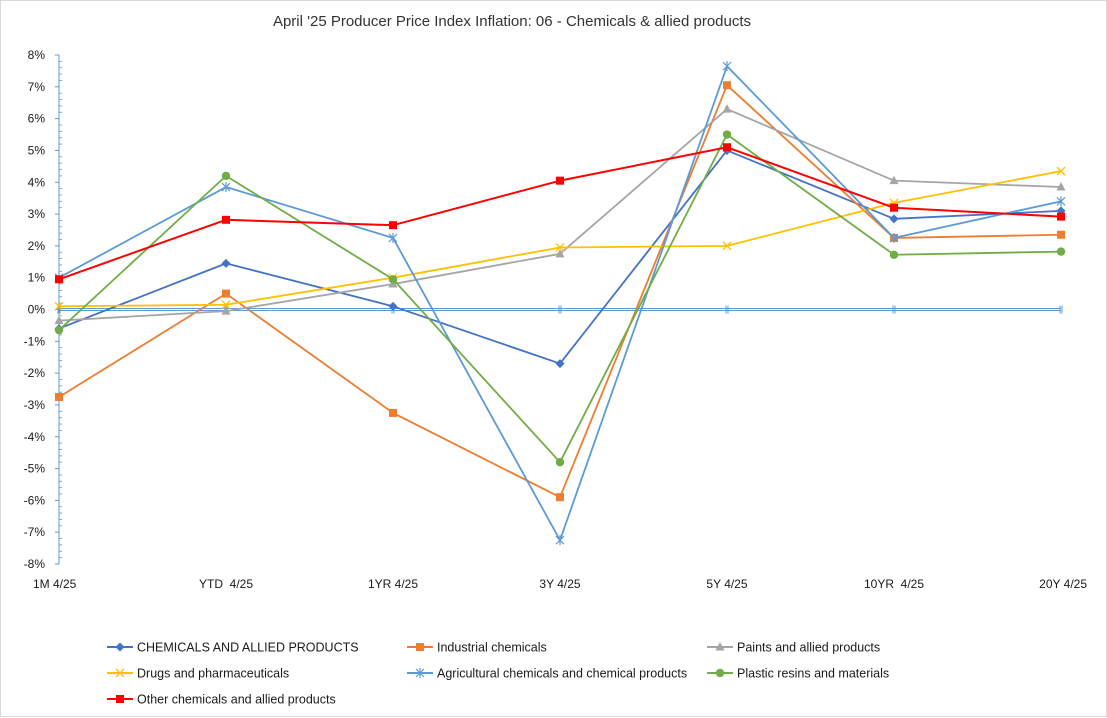 The height and width of the screenshot is (718, 1107). I want to click on legend-label: Paints and allied products, so click(808, 648).